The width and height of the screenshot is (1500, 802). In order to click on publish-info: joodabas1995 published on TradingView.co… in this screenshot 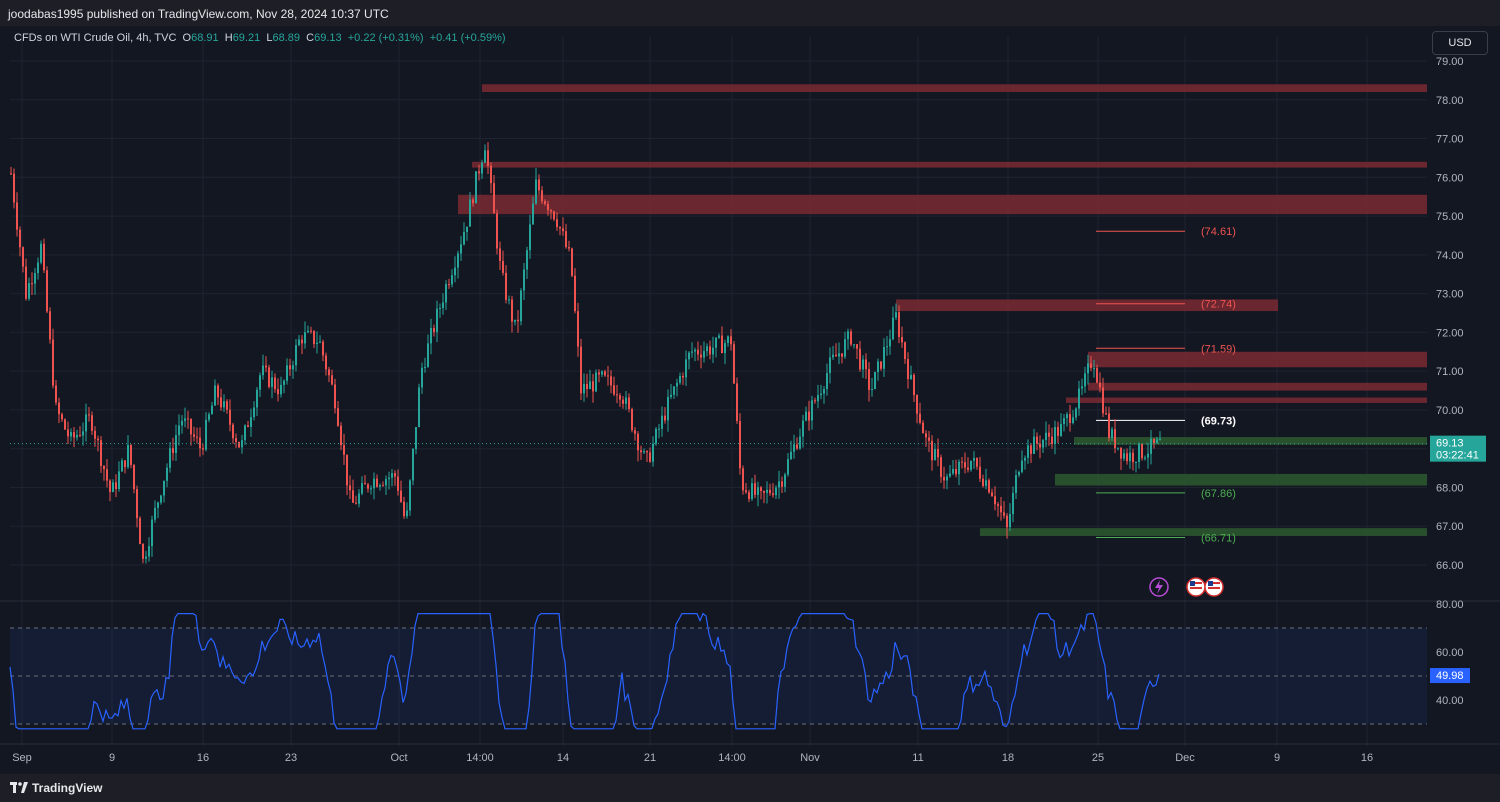, I will do `click(198, 14)`.